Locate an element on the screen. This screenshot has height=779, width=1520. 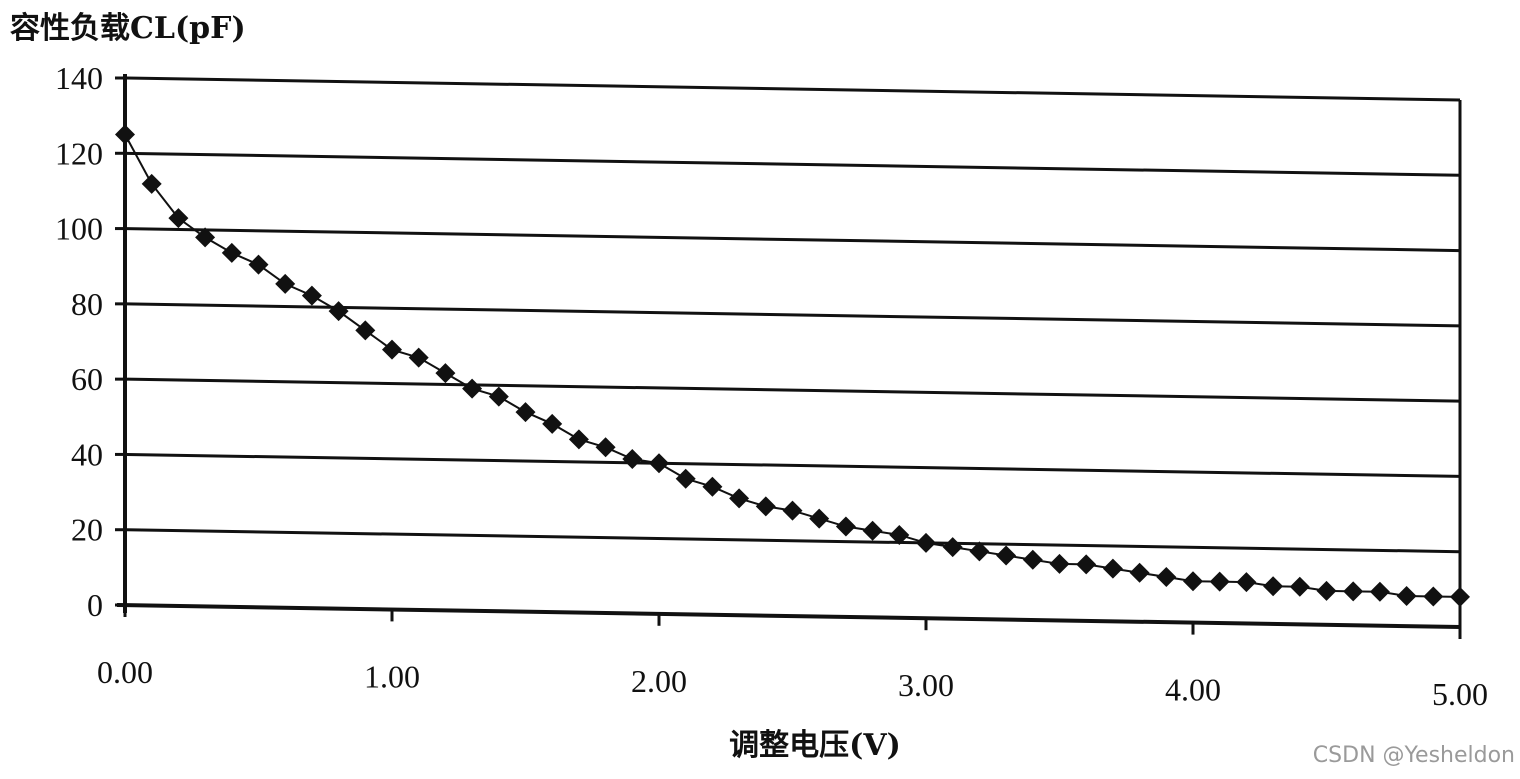
y-tick-label: 60 is located at coordinates (87, 379).